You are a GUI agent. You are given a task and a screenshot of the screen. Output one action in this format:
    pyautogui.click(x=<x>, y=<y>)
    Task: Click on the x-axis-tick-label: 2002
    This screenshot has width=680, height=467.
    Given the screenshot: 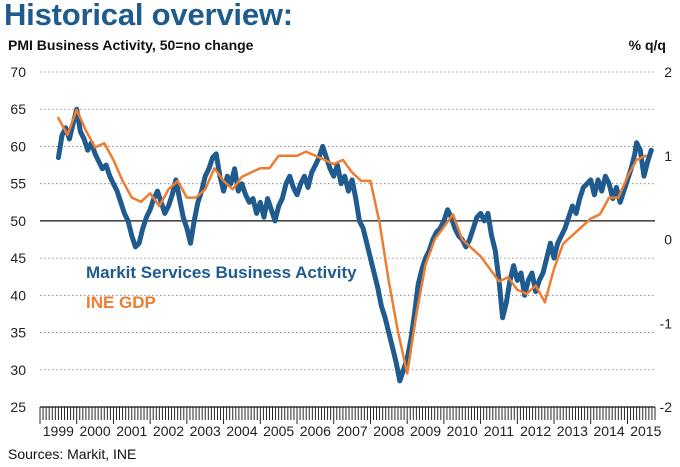 What is the action you would take?
    pyautogui.click(x=168, y=431)
    